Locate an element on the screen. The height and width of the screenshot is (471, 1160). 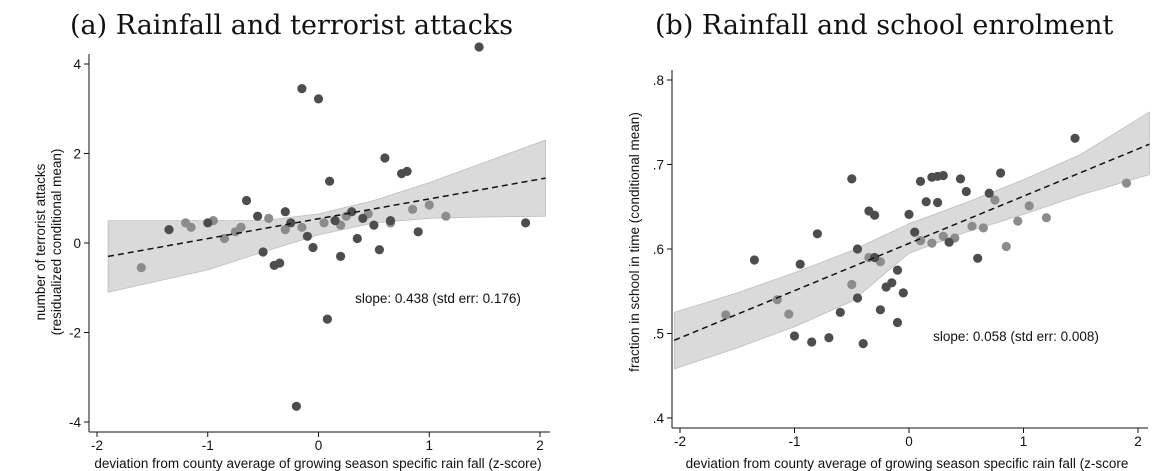
panel-a-ylabel-line2: (residualized conditional mean) is located at coordinates (56, 242).